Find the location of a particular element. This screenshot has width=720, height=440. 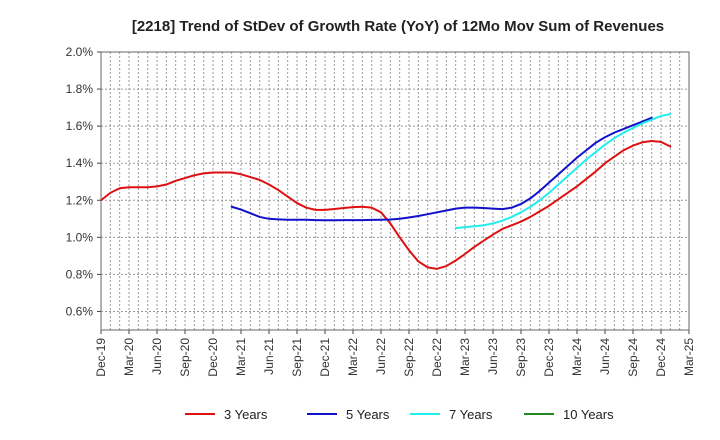

x-tick-label-3: Sep-20 is located at coordinates (185, 357).